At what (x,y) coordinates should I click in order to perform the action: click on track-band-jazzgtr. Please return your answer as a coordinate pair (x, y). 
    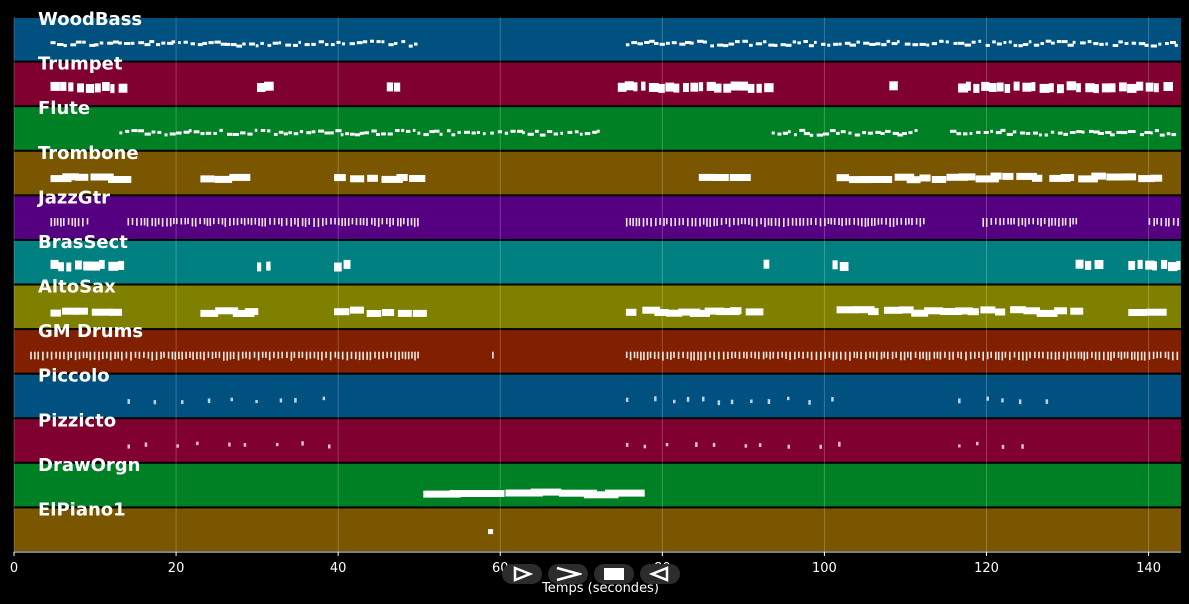
    Looking at the image, I should click on (597, 217).